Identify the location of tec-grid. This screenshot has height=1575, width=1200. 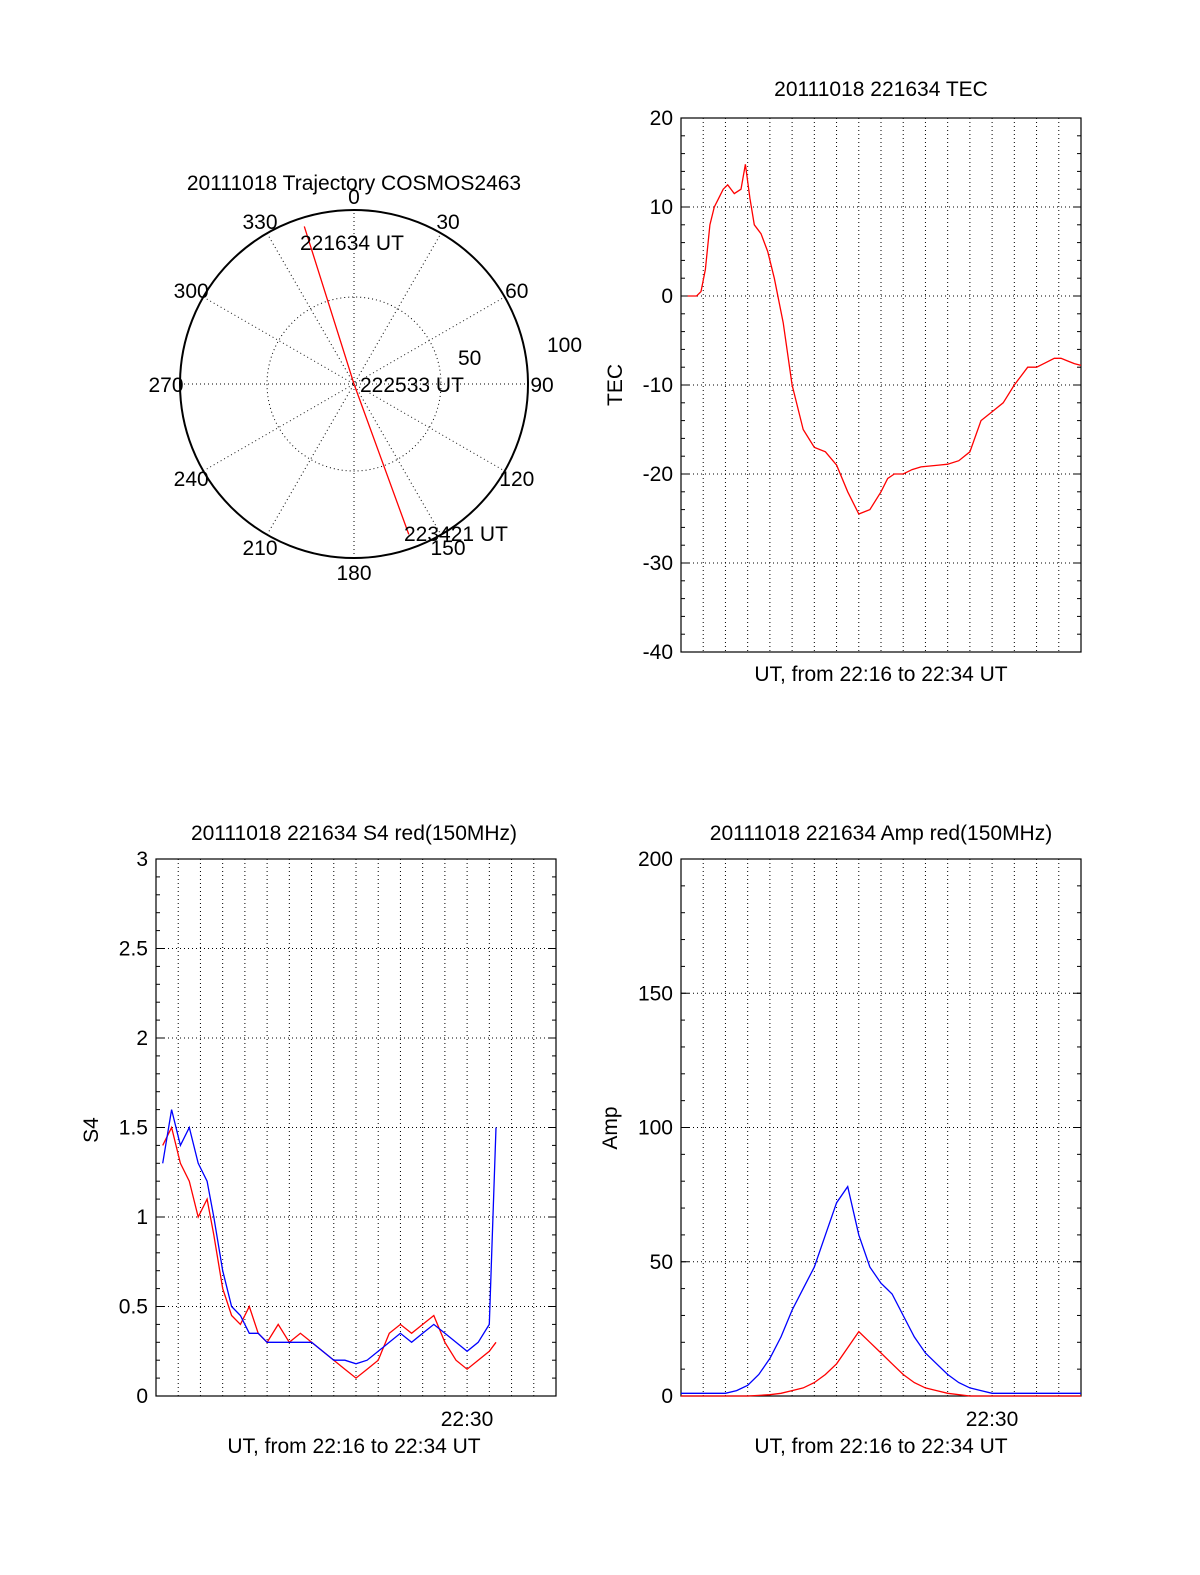
(881, 385).